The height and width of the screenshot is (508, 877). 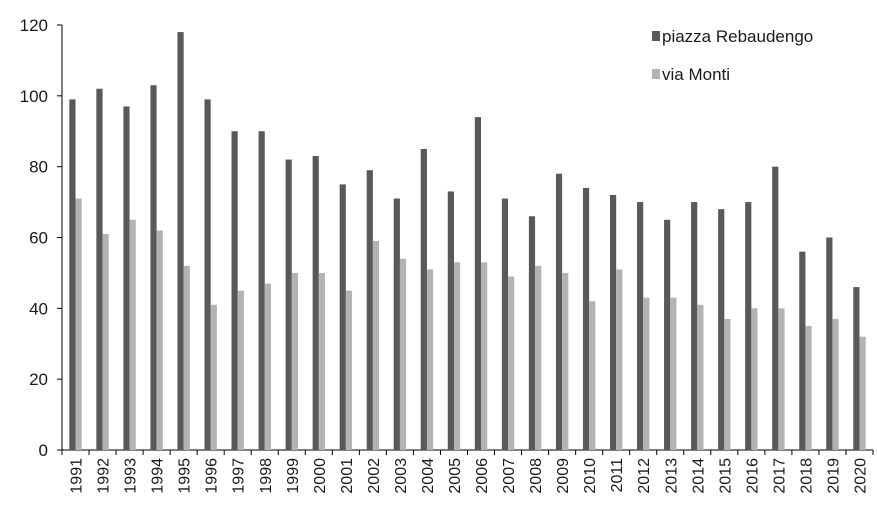 What do you see at coordinates (511, 363) in the screenshot?
I see `bar-via-monti-2007` at bounding box center [511, 363].